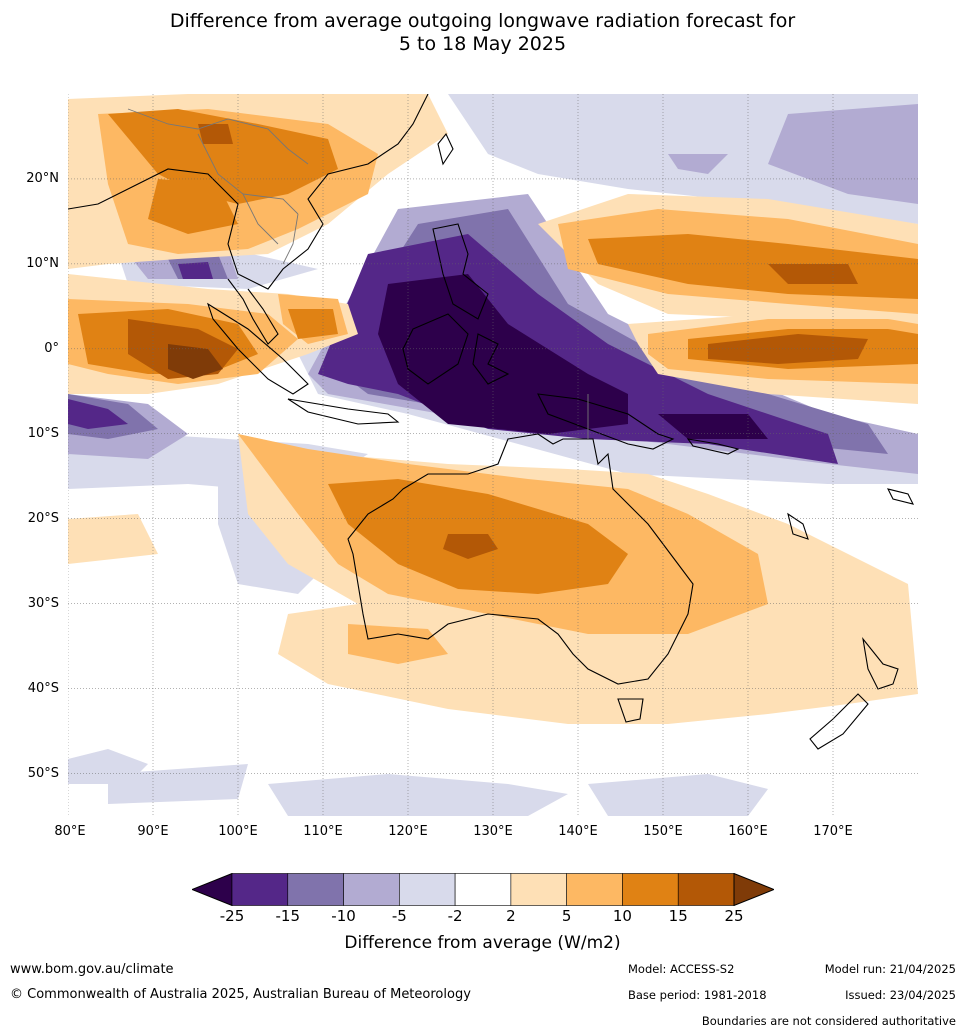  Describe the element at coordinates (713, 446) in the screenshot. I see `solomon-islands-coastline` at that location.